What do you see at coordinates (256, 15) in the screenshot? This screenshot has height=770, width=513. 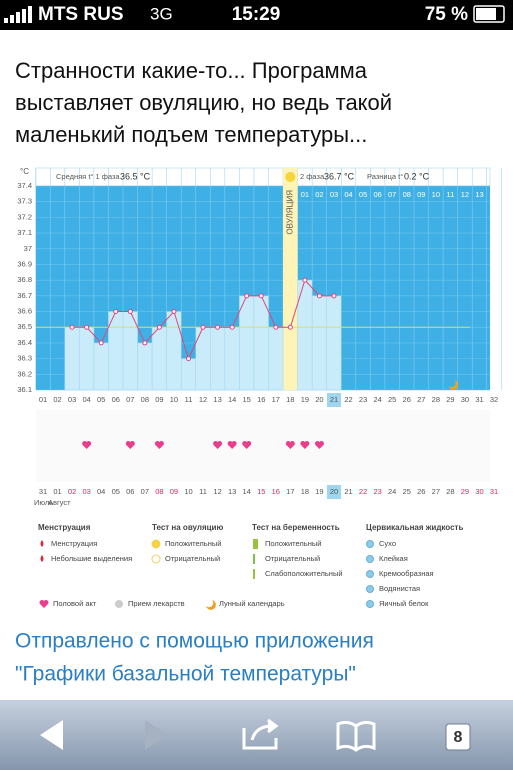 I see `status-bar` at bounding box center [256, 15].